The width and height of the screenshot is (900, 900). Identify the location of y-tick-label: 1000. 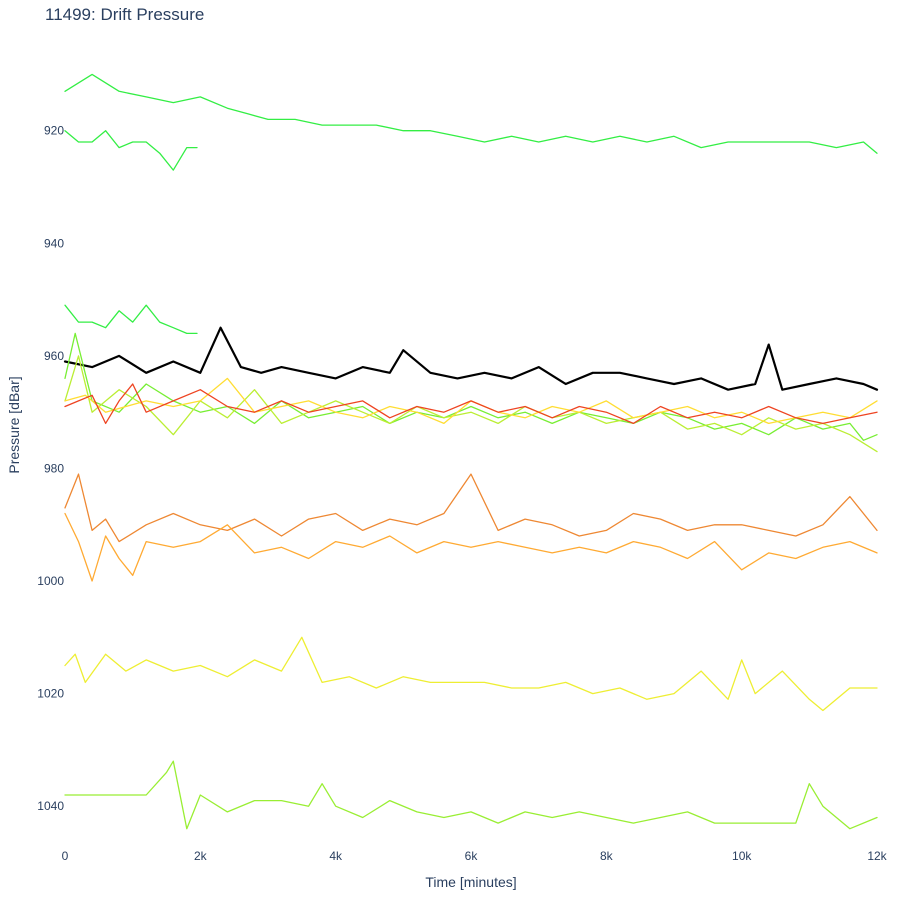
(50, 581).